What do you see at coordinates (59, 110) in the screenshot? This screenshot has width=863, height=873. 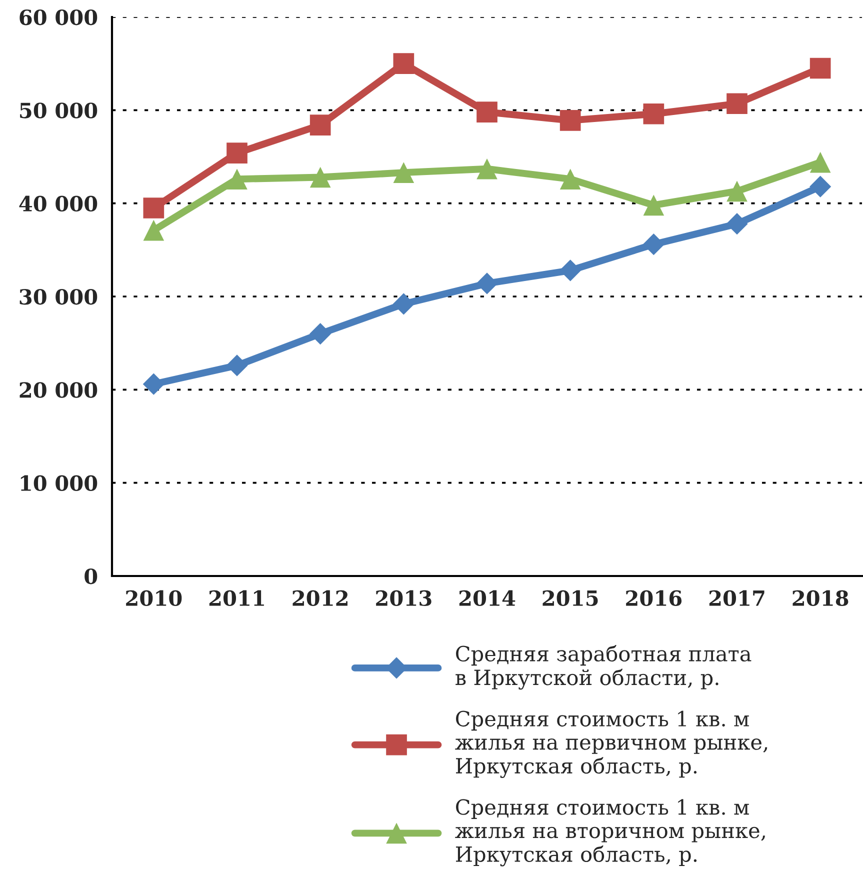 I see `y-tick-label: 50 000` at bounding box center [59, 110].